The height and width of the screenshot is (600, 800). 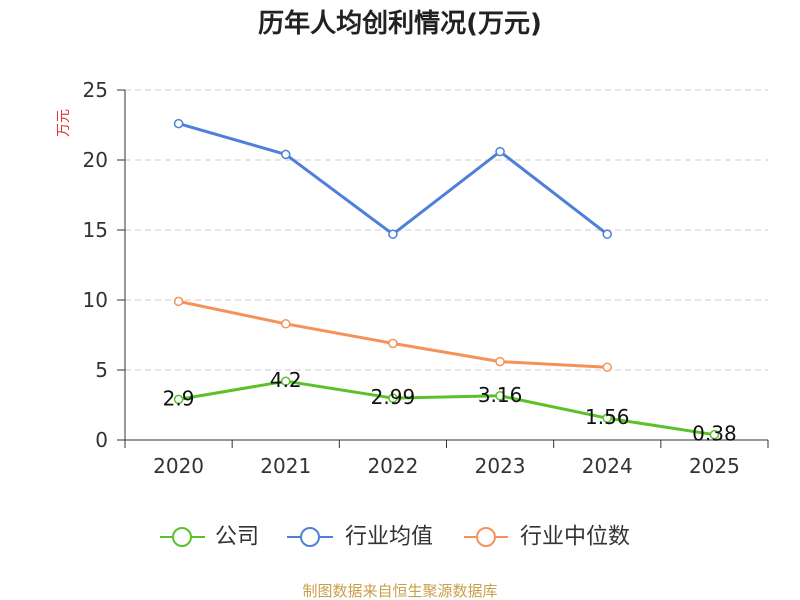 I want to click on chart-title: 历年人均创利情况(万元), so click(x=400, y=23).